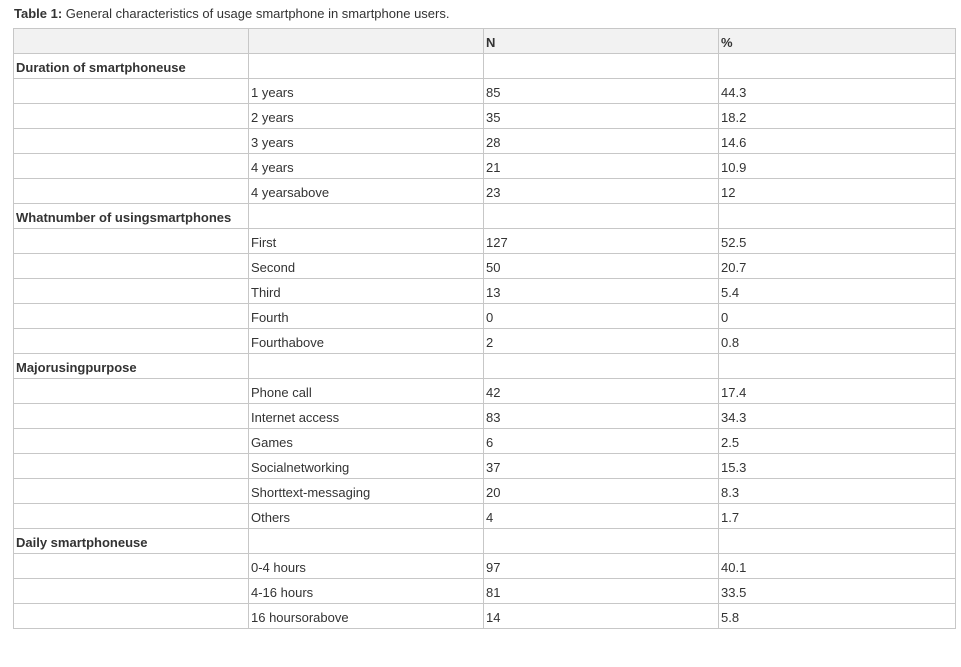 The height and width of the screenshot is (667, 961). I want to click on group-row: Duration of smartphoneuse, so click(484, 66).